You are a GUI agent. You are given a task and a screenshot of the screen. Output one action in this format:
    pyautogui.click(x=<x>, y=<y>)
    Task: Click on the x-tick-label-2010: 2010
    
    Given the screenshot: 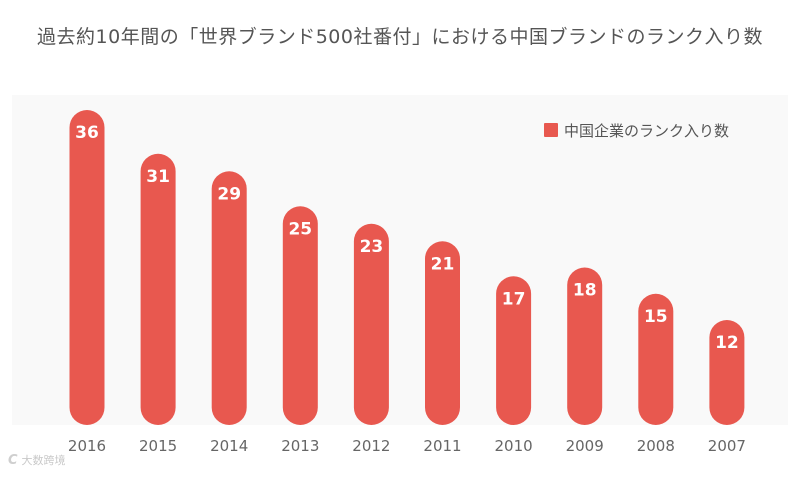 What is the action you would take?
    pyautogui.click(x=514, y=446)
    